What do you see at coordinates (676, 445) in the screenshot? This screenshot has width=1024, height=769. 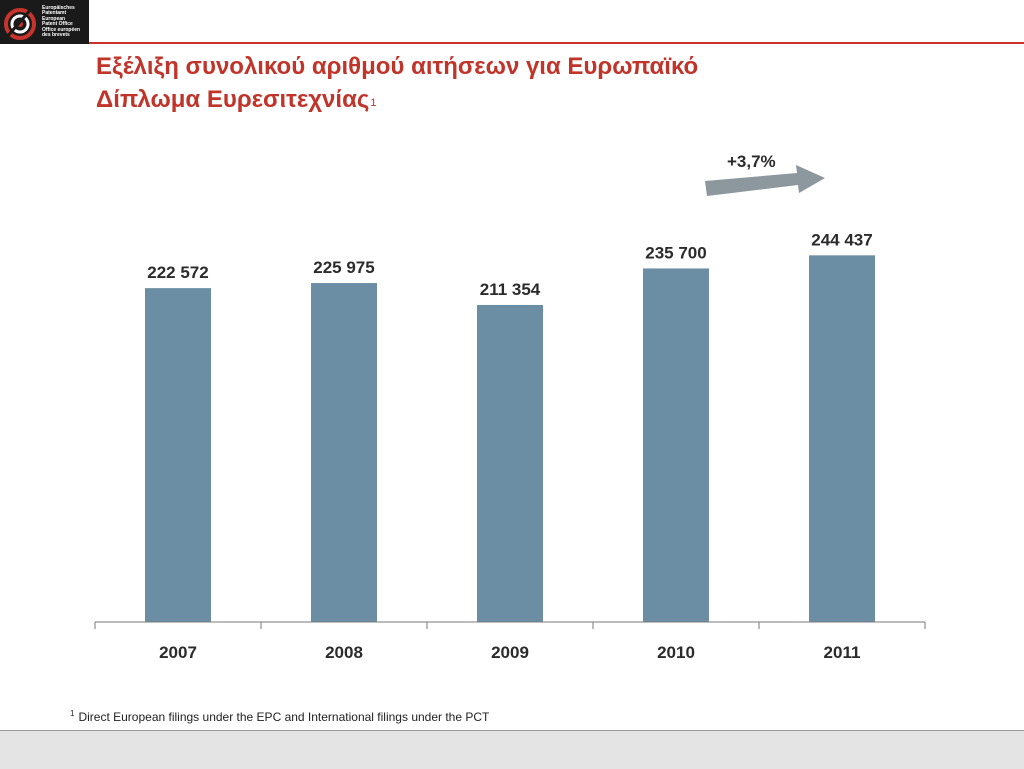 I see `bar-2010` at bounding box center [676, 445].